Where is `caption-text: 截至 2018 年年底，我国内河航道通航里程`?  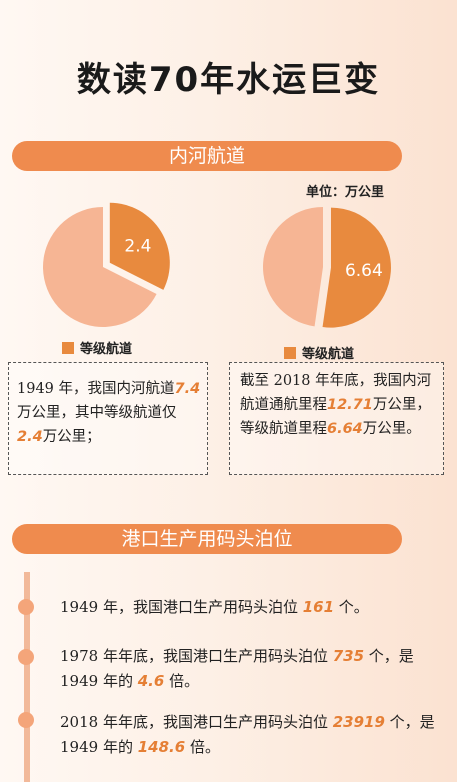 caption-text: 截至 2018 年年底，我国内河航道通航里程 is located at coordinates (336, 393).